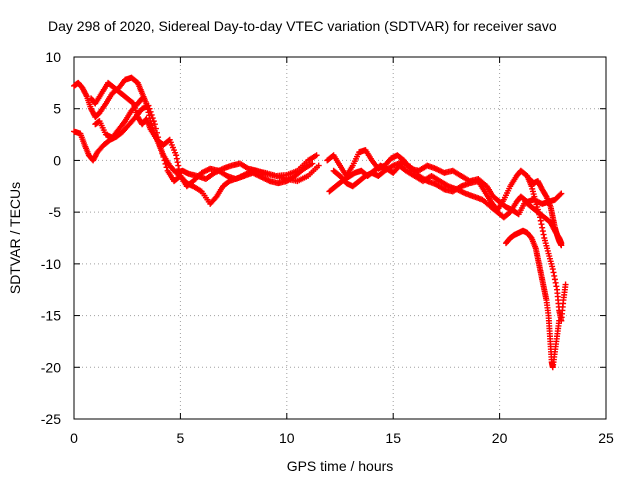 This screenshot has width=640, height=480. Describe the element at coordinates (57, 160) in the screenshot. I see `y-tick-label: 0` at that location.